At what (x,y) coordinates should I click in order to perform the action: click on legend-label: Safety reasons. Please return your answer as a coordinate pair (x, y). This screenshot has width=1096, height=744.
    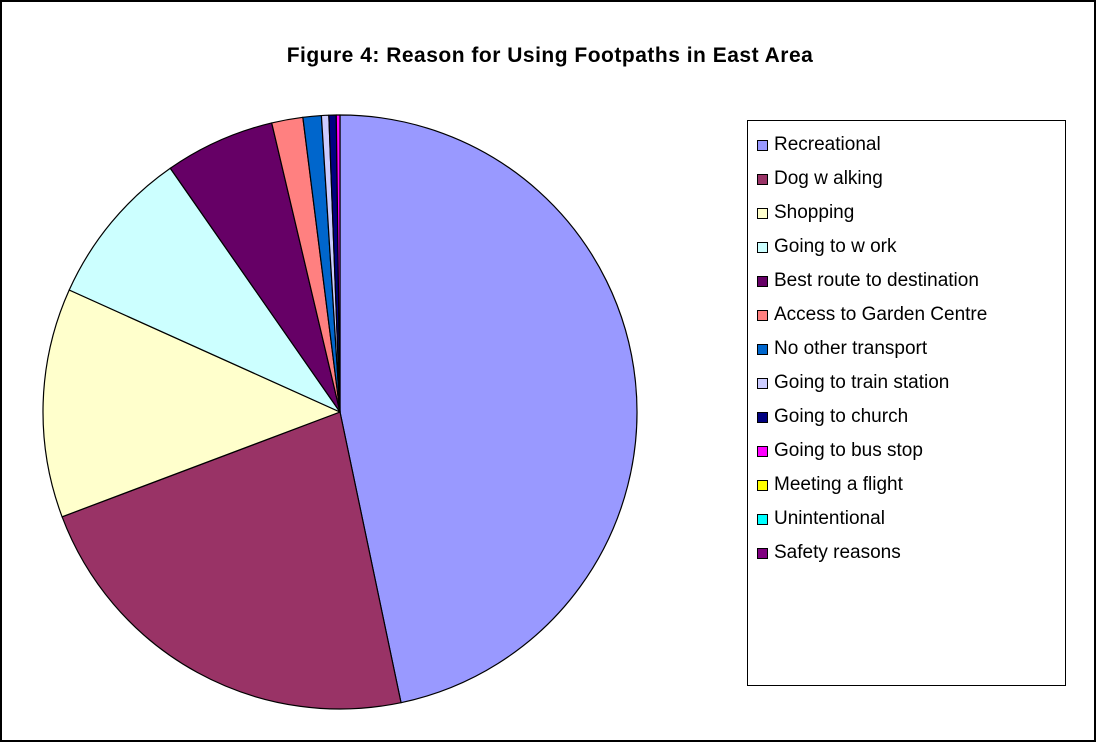
    Looking at the image, I should click on (837, 552).